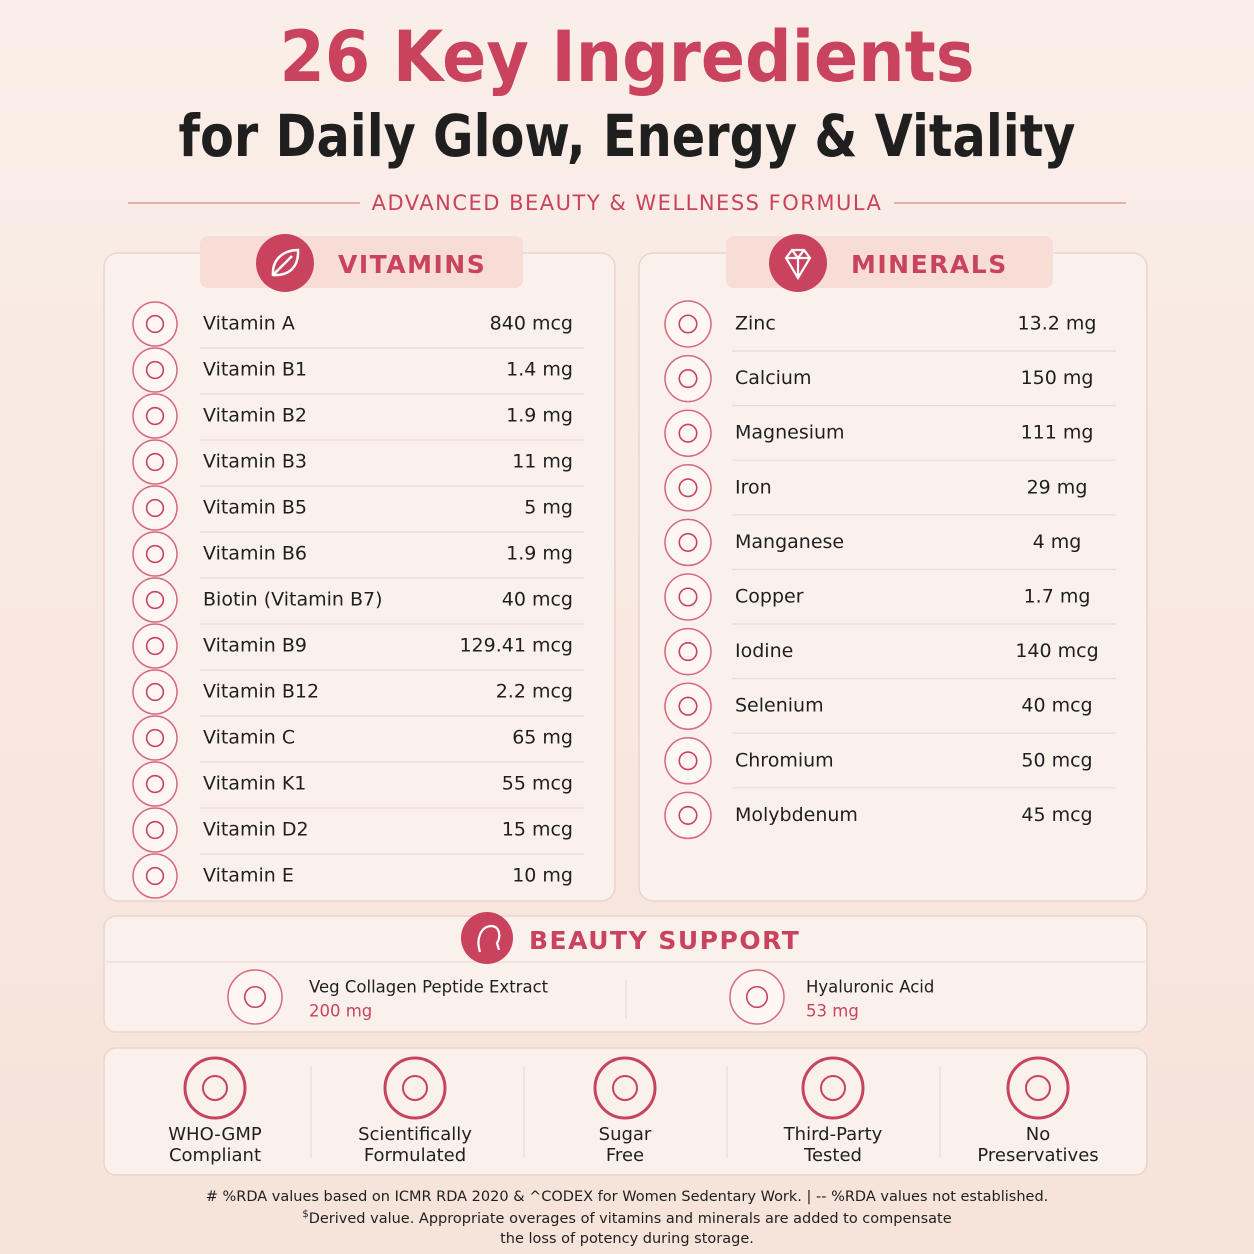  What do you see at coordinates (779, 706) in the screenshot?
I see `ingredient-name: Selenium` at bounding box center [779, 706].